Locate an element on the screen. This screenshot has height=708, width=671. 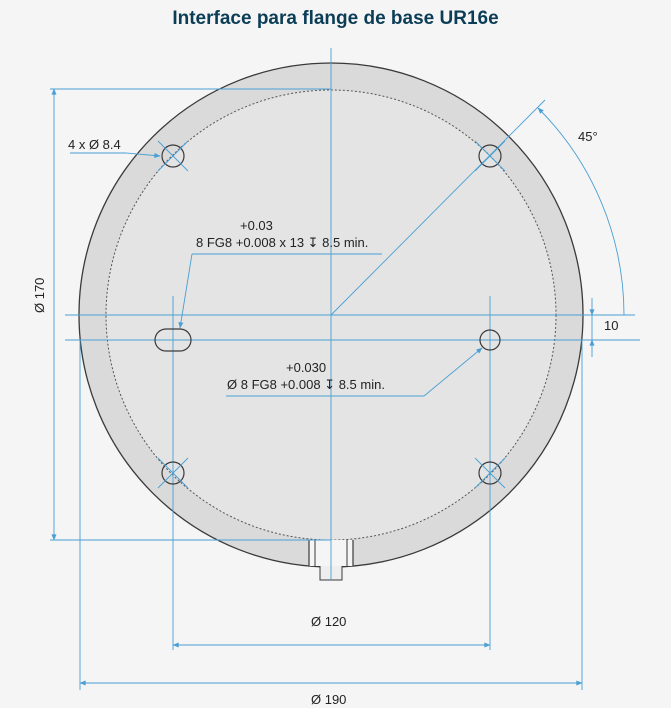
pin-hole is located at coordinates (490, 340).